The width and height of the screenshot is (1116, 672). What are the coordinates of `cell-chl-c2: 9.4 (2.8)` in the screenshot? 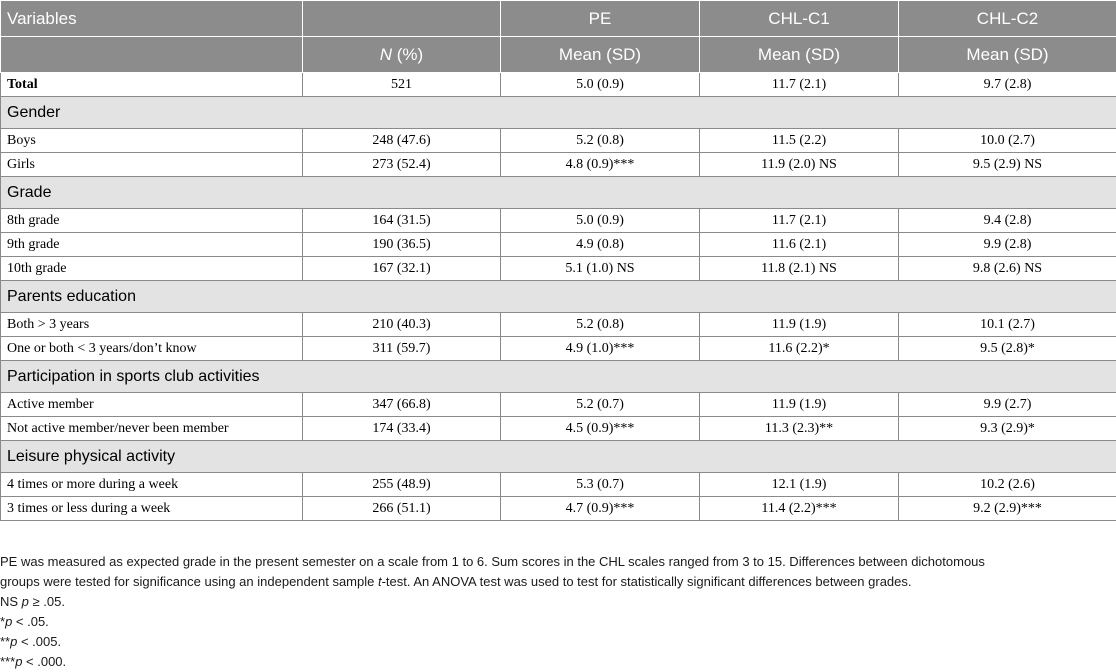 It's located at (1007, 221).